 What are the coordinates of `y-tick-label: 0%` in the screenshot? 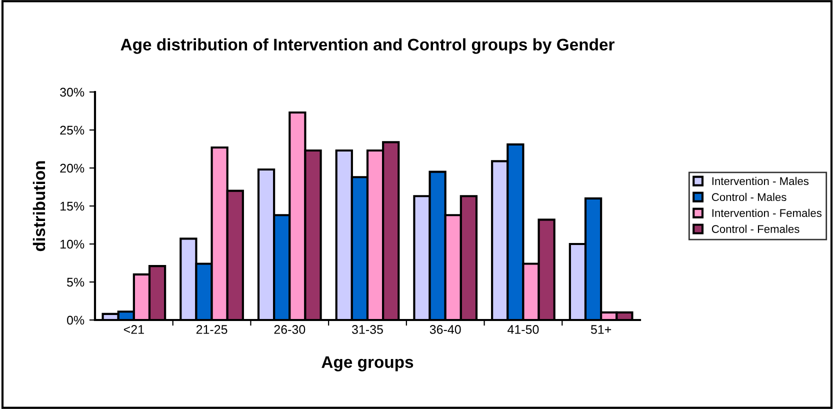 It's located at (75, 320).